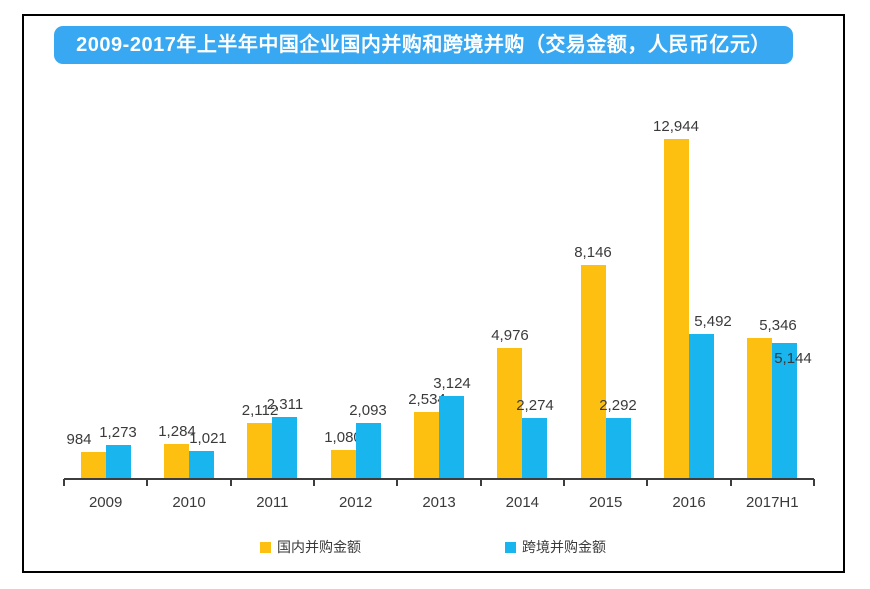 This screenshot has width=870, height=589. I want to click on value-label-cross-border-2014: 2,274, so click(535, 405).